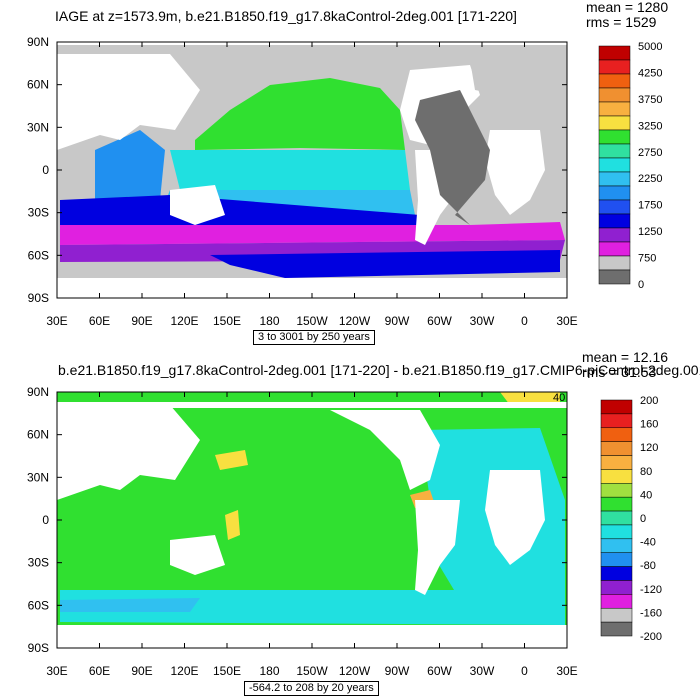  I want to click on colorbar: 5000 4250 3750 3250 2750 2250 1750 1250 750 0, so click(630, 166).